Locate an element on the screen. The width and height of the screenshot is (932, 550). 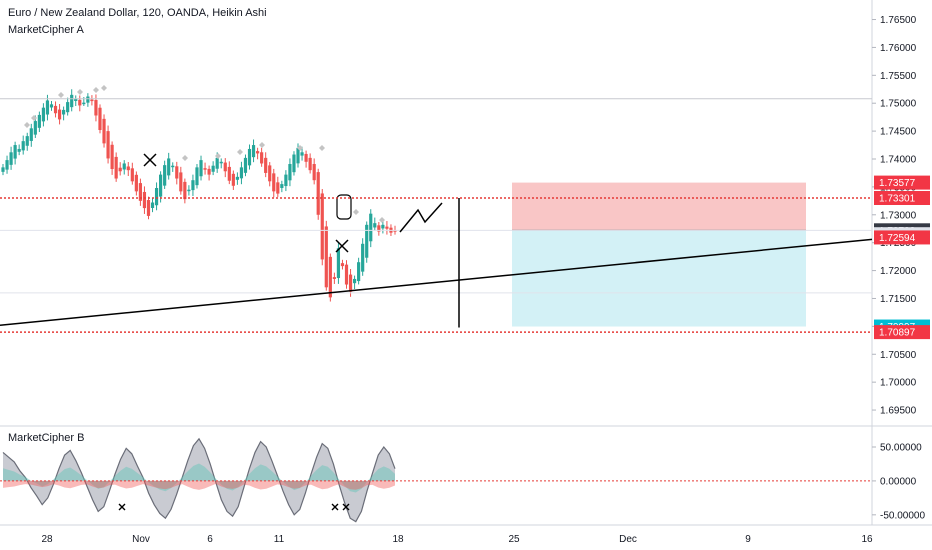
price-tick-label: 1.75500 is located at coordinates (898, 76).